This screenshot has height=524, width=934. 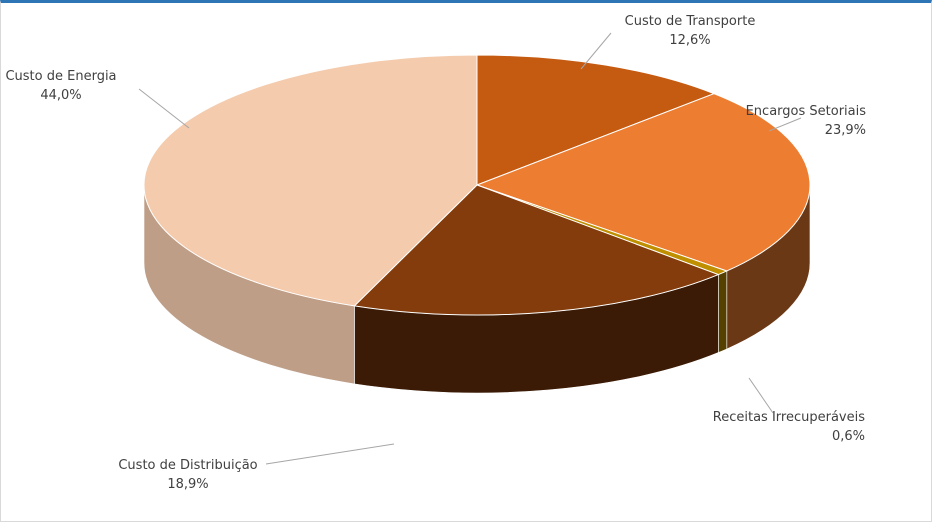 What do you see at coordinates (689, 40) in the screenshot?
I see `slice-value-0: 12,6%` at bounding box center [689, 40].